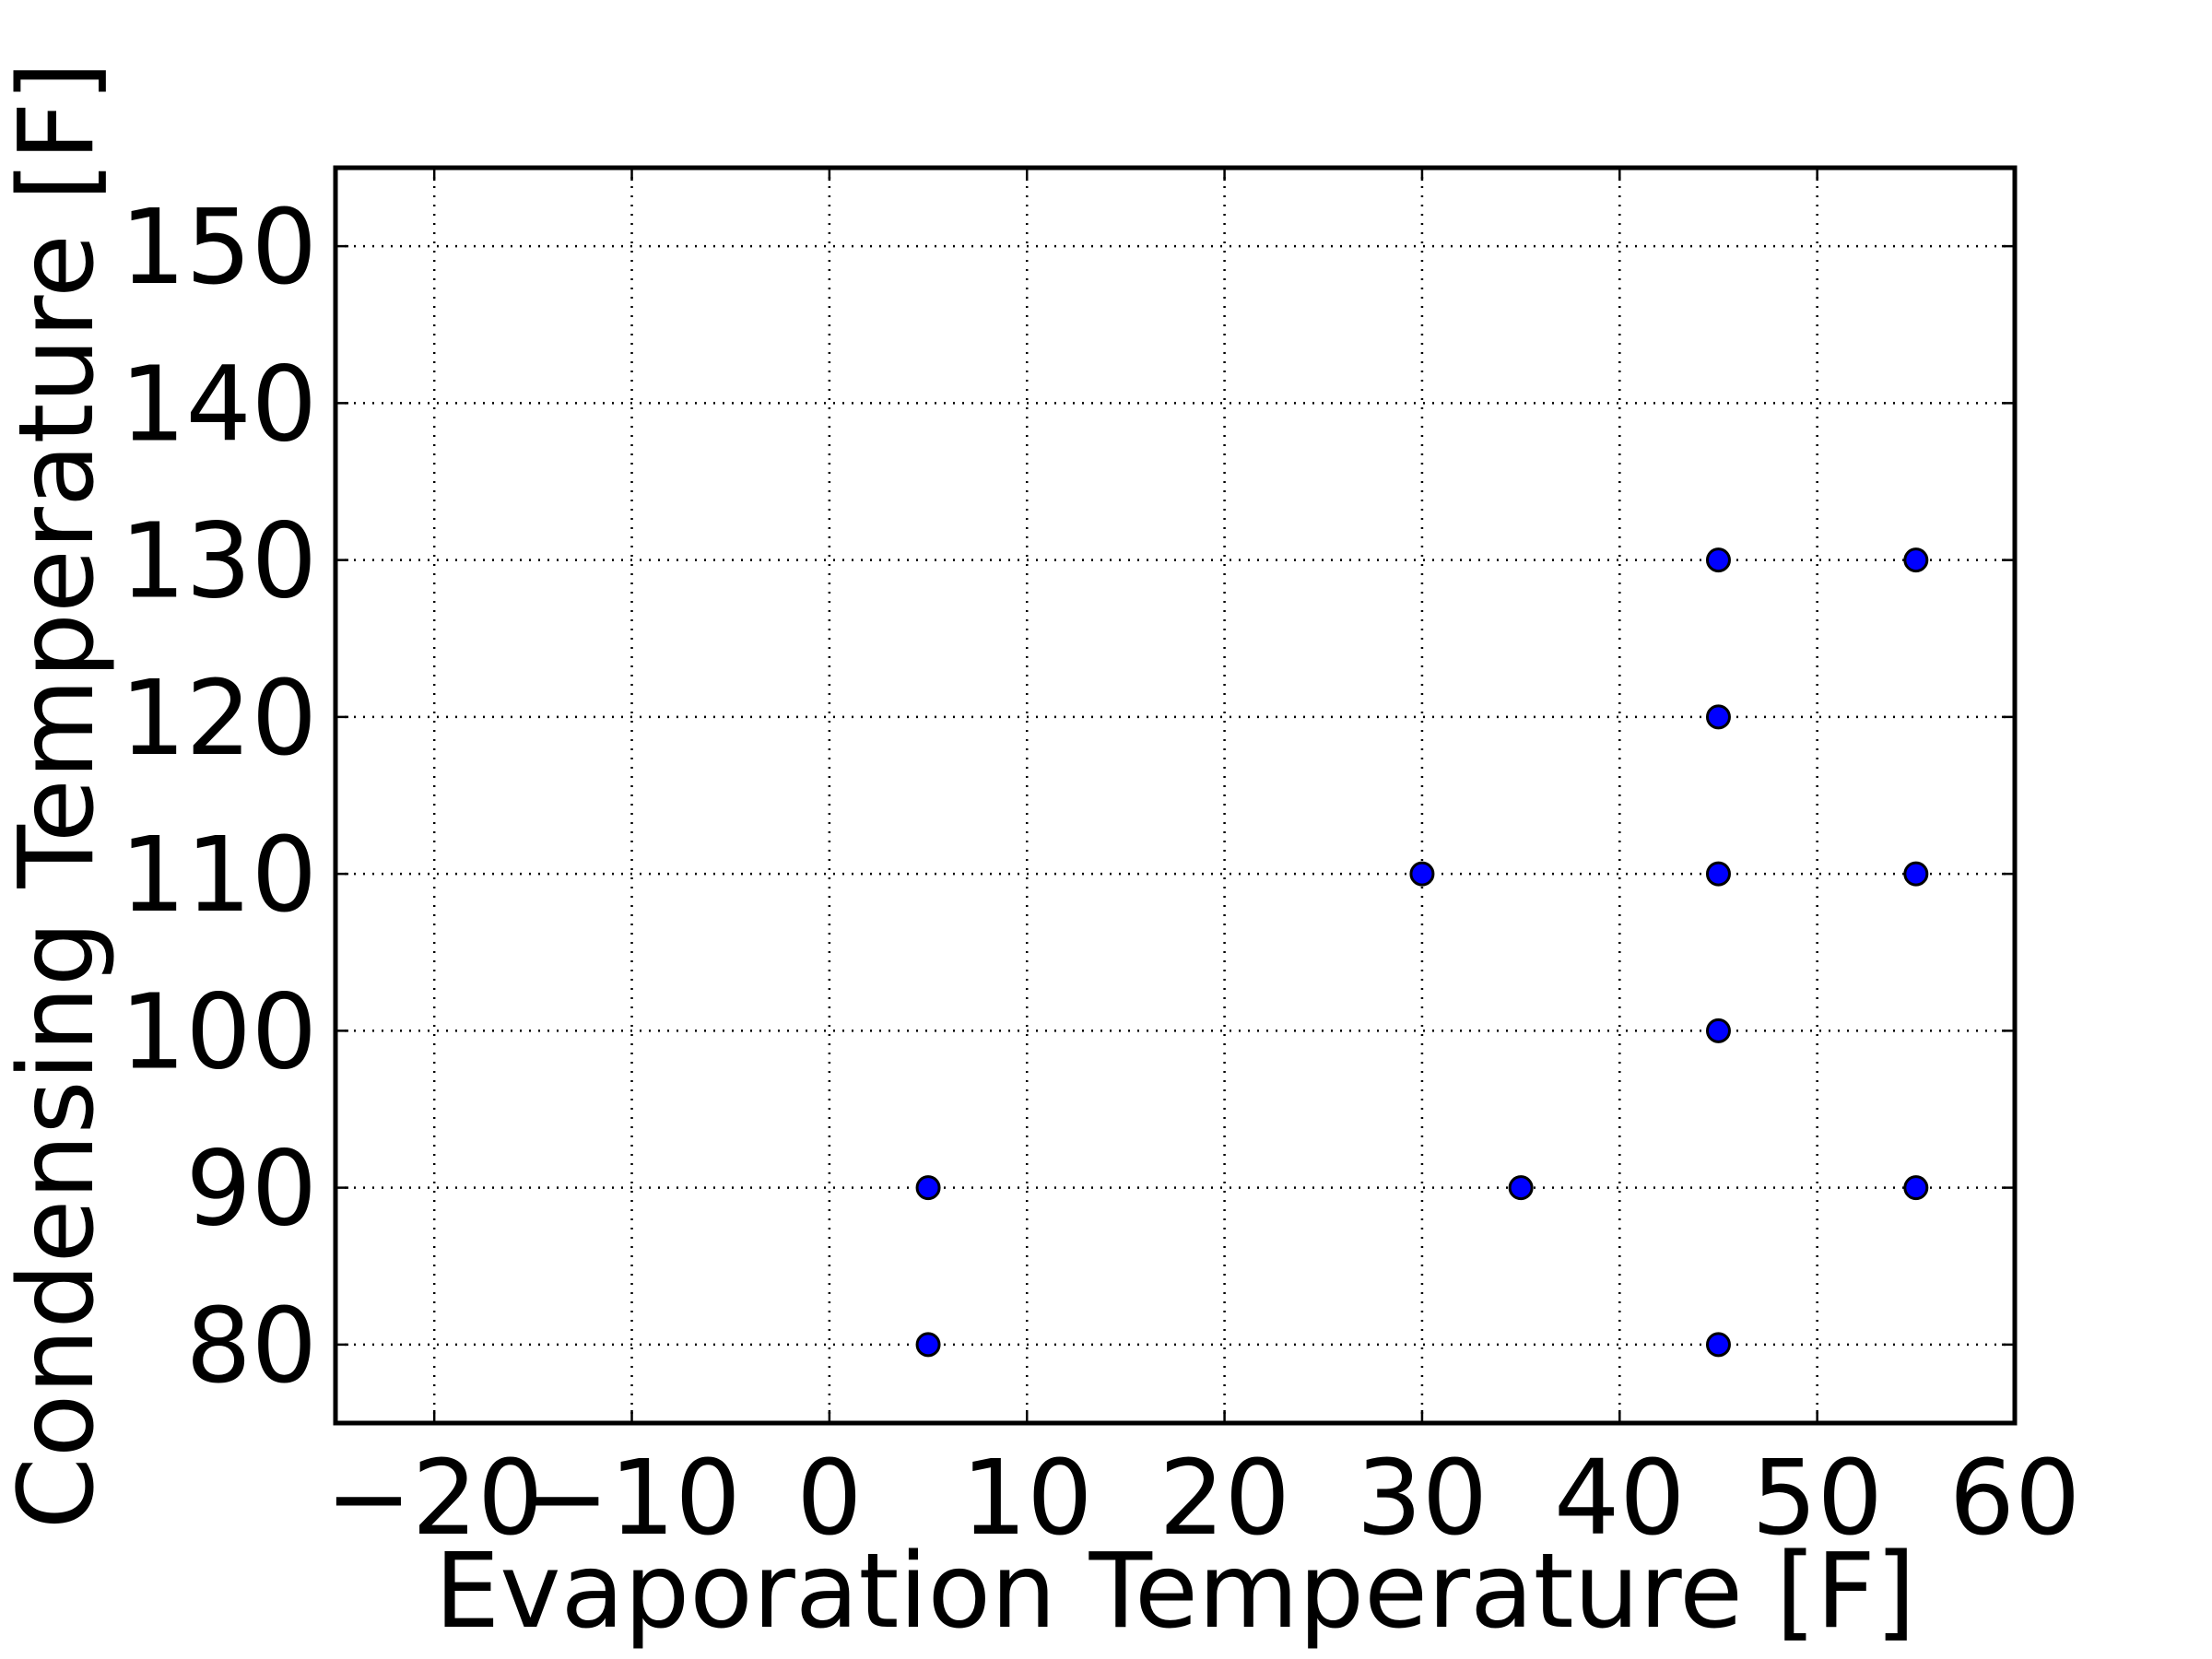 The width and height of the screenshot is (2212, 1659). What do you see at coordinates (218, 875) in the screenshot?
I see `y-tick-label: 110` at bounding box center [218, 875].